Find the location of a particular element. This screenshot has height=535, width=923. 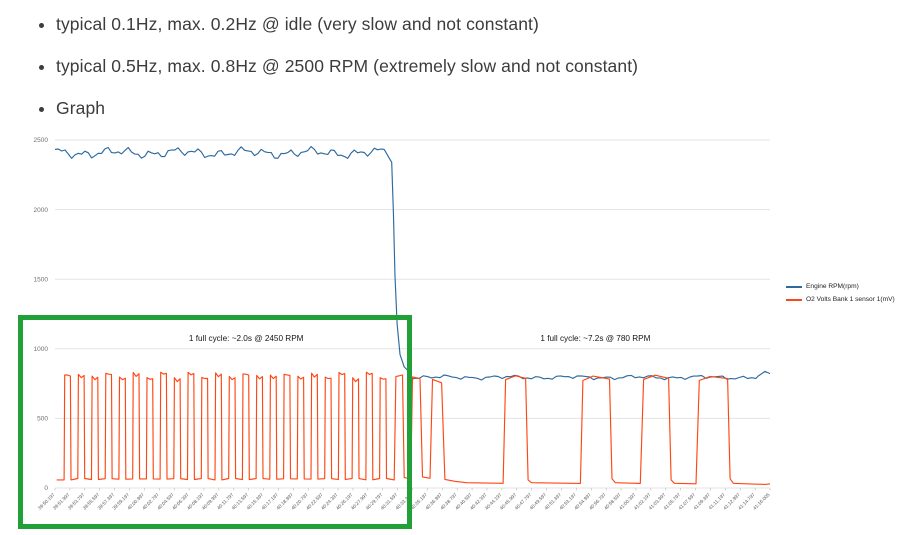

y-tick-label: 0 is located at coordinates (46, 488).